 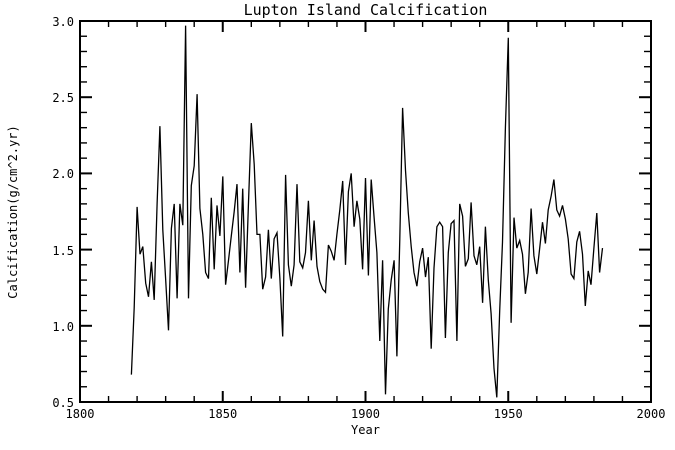 I want to click on x-tick-label: 1850, so click(x=223, y=414).